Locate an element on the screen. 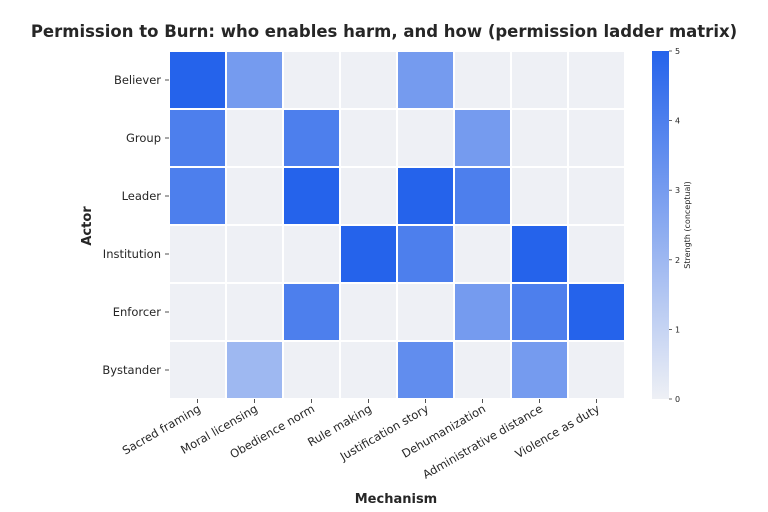 This screenshot has height=512, width=768. heatmap-cell-enforcer-rule-making is located at coordinates (368, 312).